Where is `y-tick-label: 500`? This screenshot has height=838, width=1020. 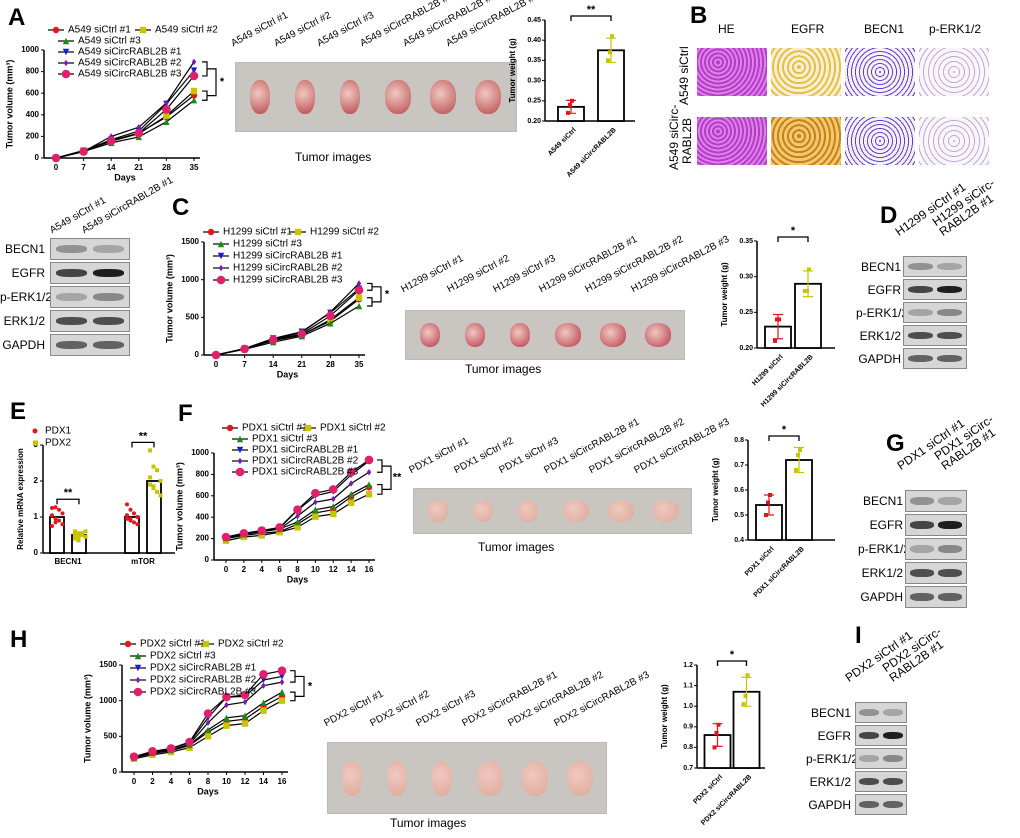 y-tick-label: 500 is located at coordinates (193, 316).